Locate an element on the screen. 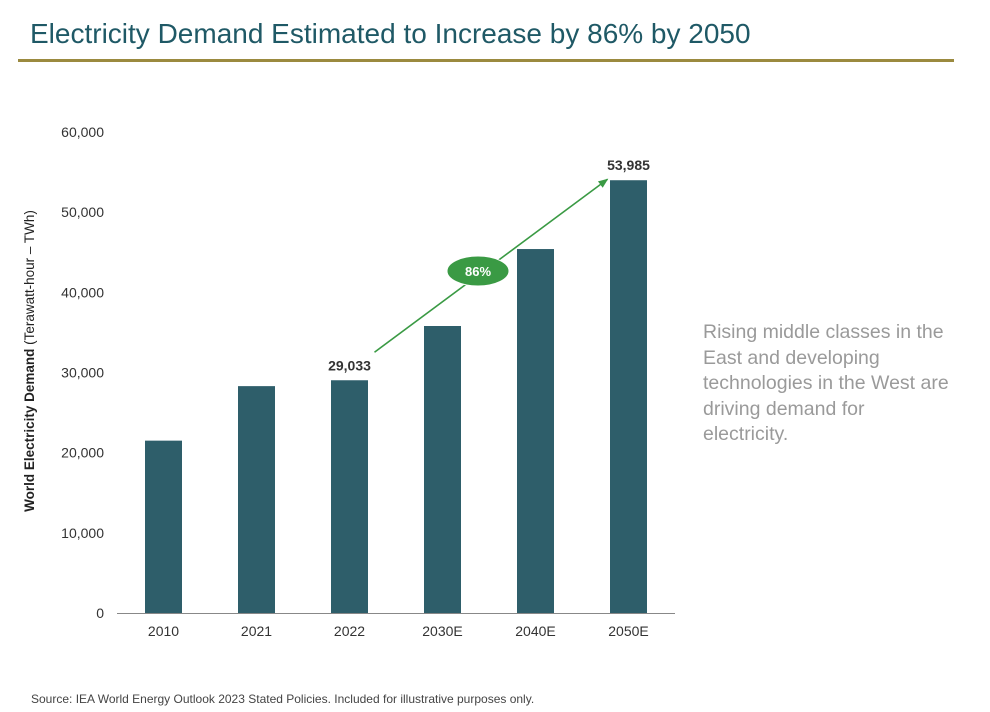 The height and width of the screenshot is (712, 990). y-tick-label: 60,000 is located at coordinates (82, 132).